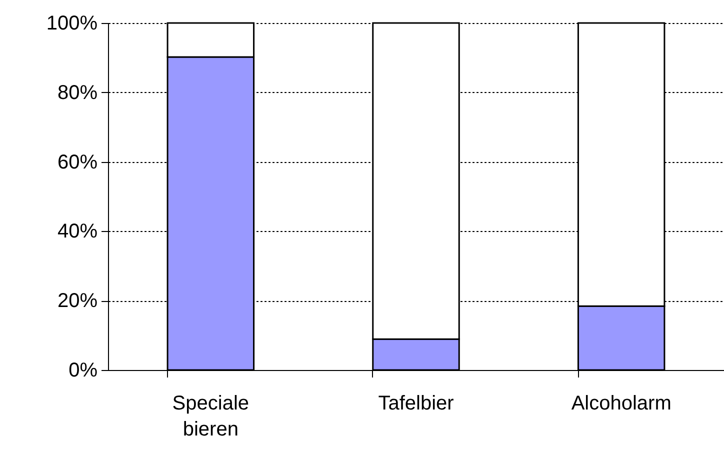 The height and width of the screenshot is (459, 724). Describe the element at coordinates (77, 301) in the screenshot. I see `y-tick-label: 20%` at that location.